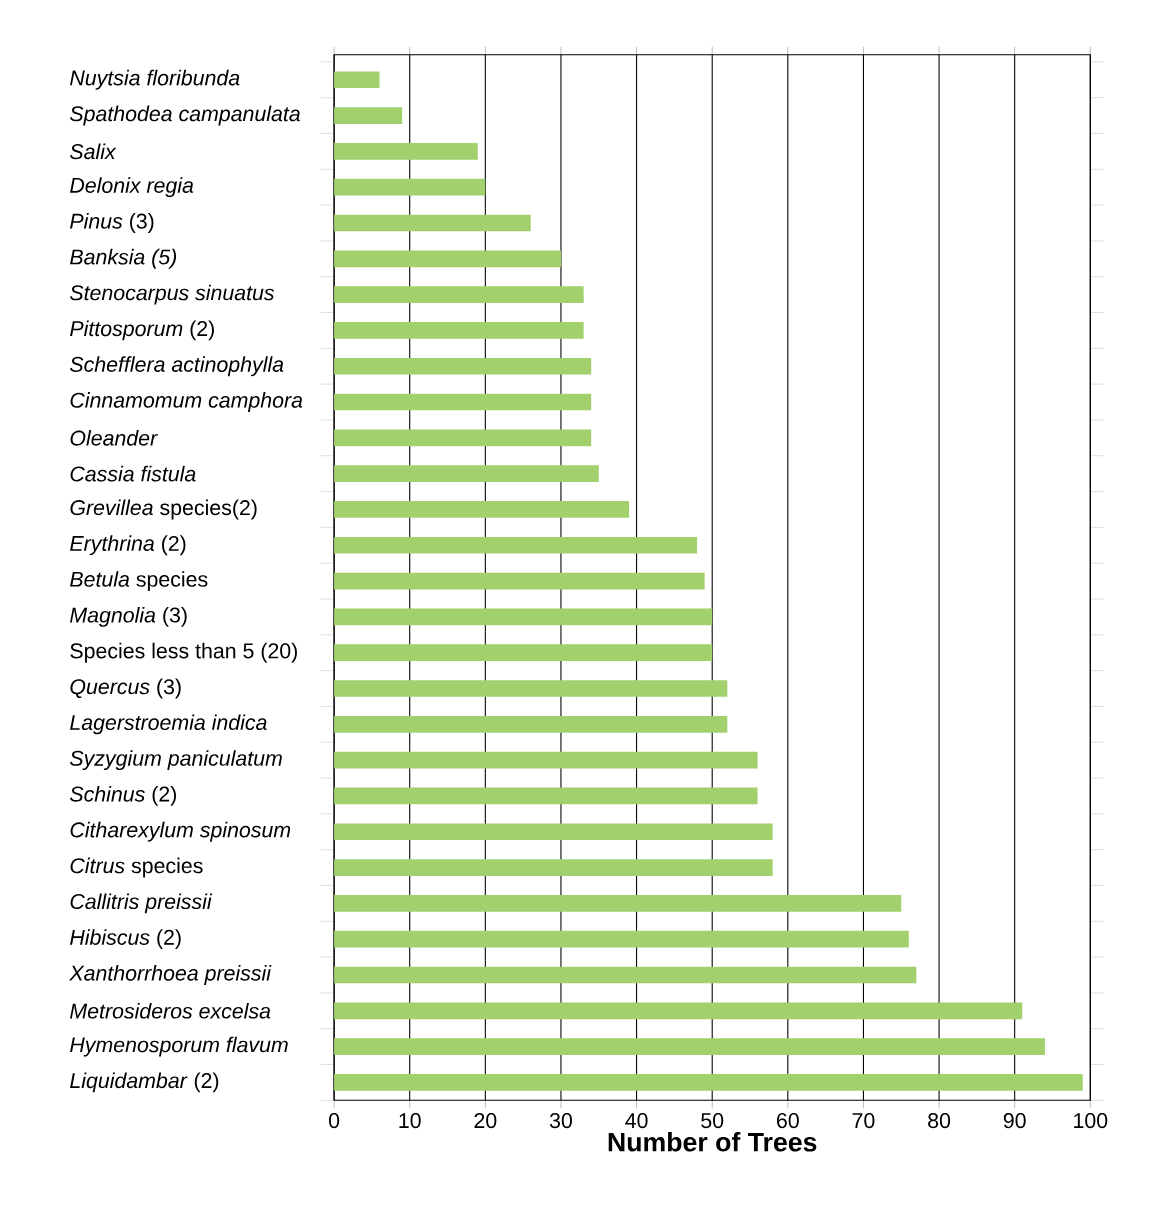 This screenshot has width=1171, height=1207. I want to click on y-tick-label: Erythrina (2), so click(128, 545).